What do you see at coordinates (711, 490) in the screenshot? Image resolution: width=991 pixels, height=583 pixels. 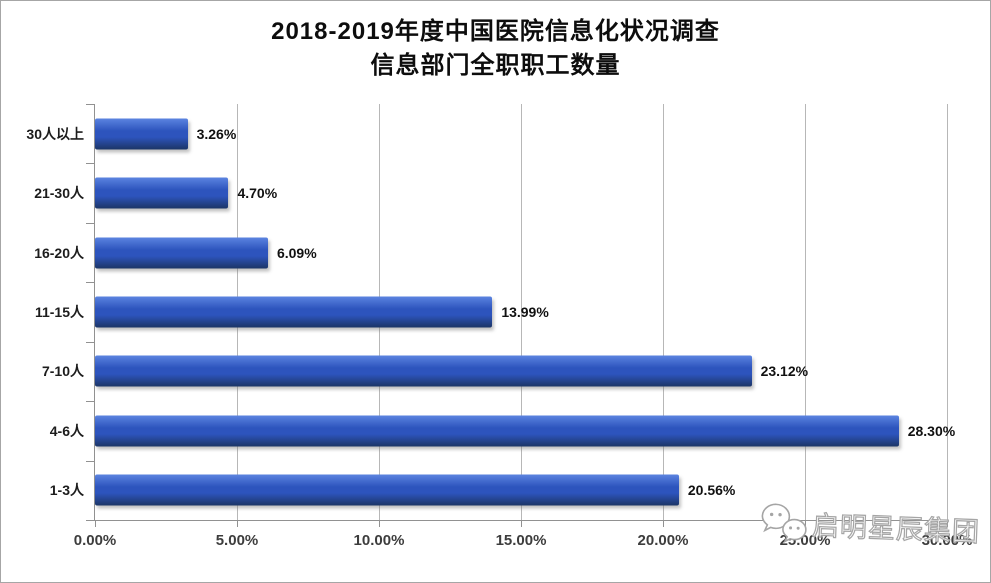 I see `value-label: 20.56%` at bounding box center [711, 490].